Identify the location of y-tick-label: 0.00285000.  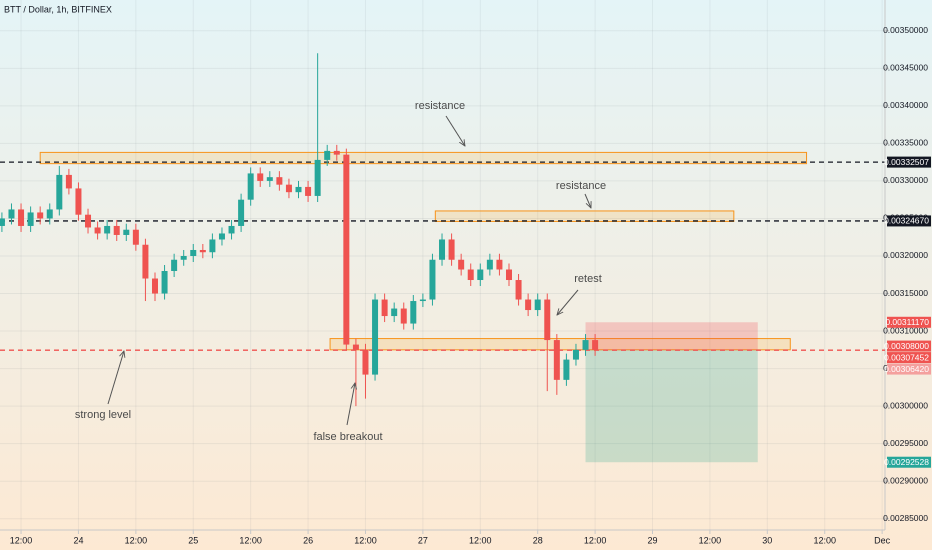
(905, 518).